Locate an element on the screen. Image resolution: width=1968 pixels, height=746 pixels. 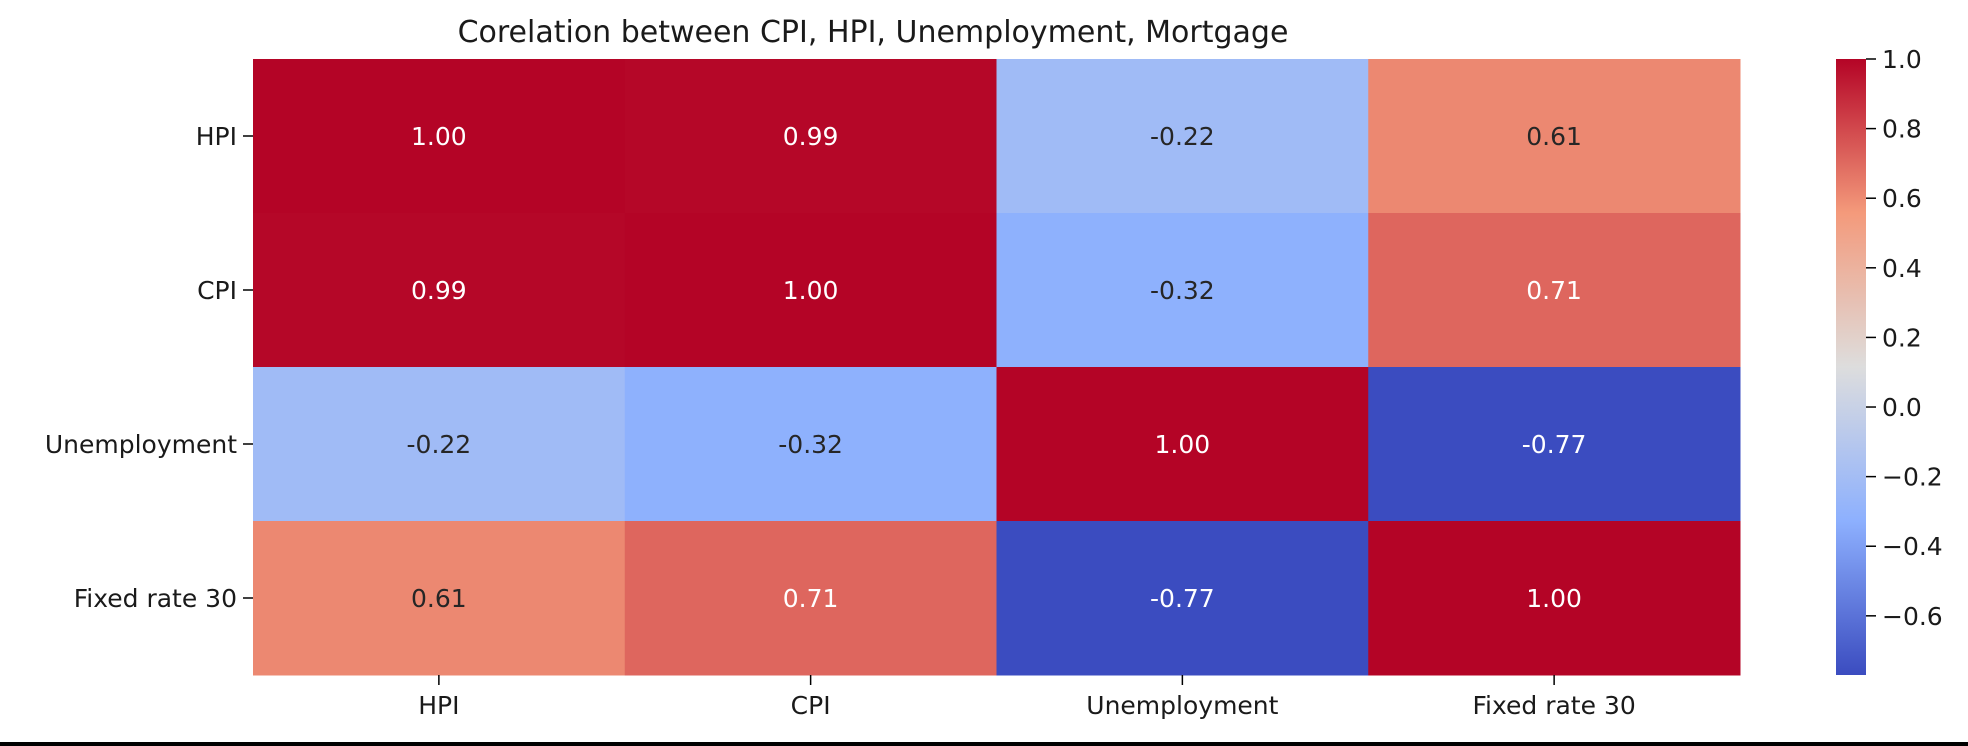
cell-annotation-r3-c2: -0.77 is located at coordinates (1182, 598).